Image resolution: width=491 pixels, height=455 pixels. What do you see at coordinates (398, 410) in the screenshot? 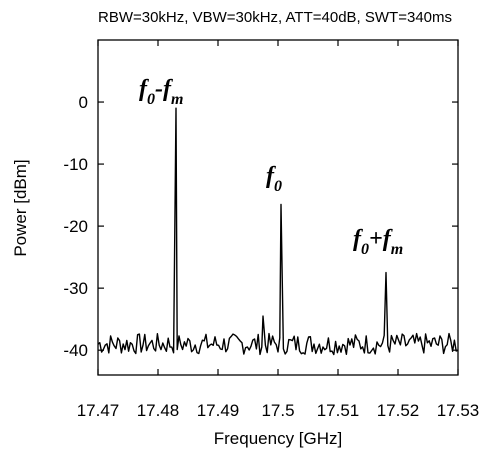
I see `x-tick-label: 17.52` at bounding box center [398, 410].